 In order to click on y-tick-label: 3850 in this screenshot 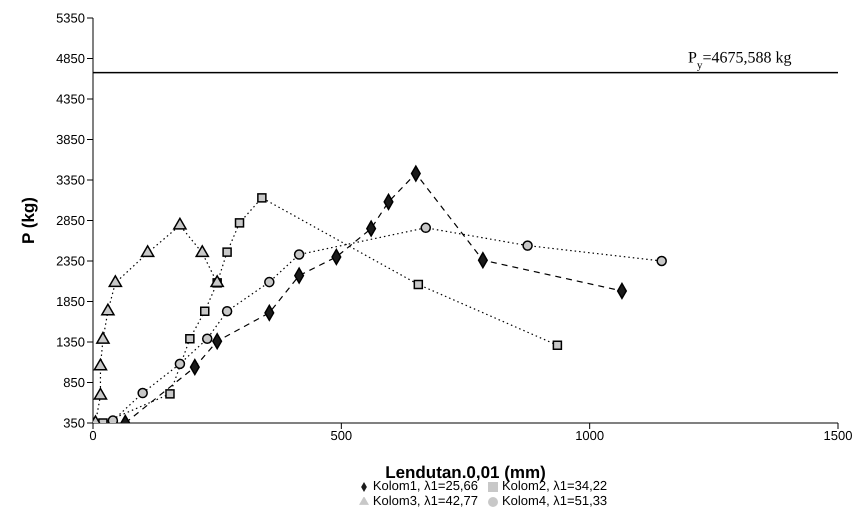, I will do `click(70, 140)`.